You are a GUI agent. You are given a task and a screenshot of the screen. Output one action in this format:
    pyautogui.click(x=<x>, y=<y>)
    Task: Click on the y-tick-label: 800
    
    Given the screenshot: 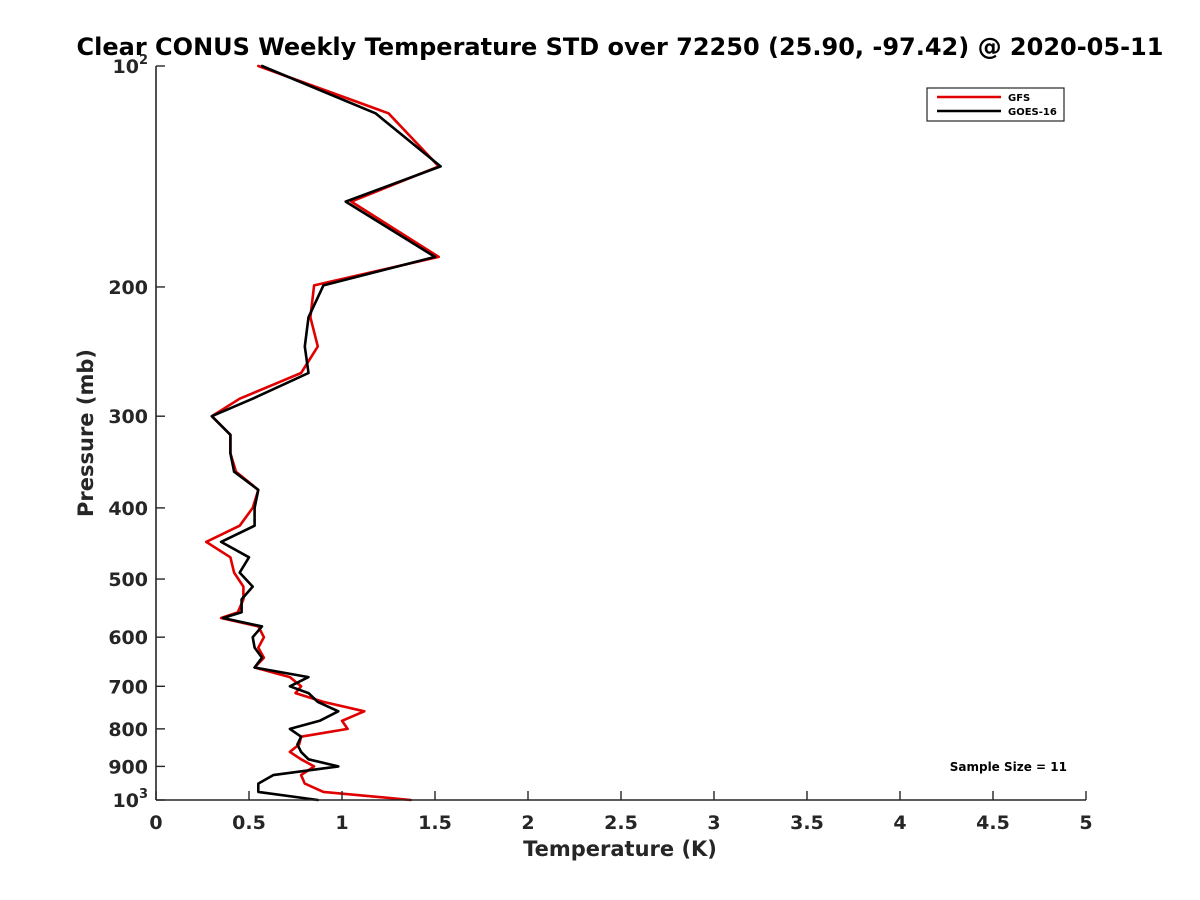 What is the action you would take?
    pyautogui.click(x=128, y=730)
    